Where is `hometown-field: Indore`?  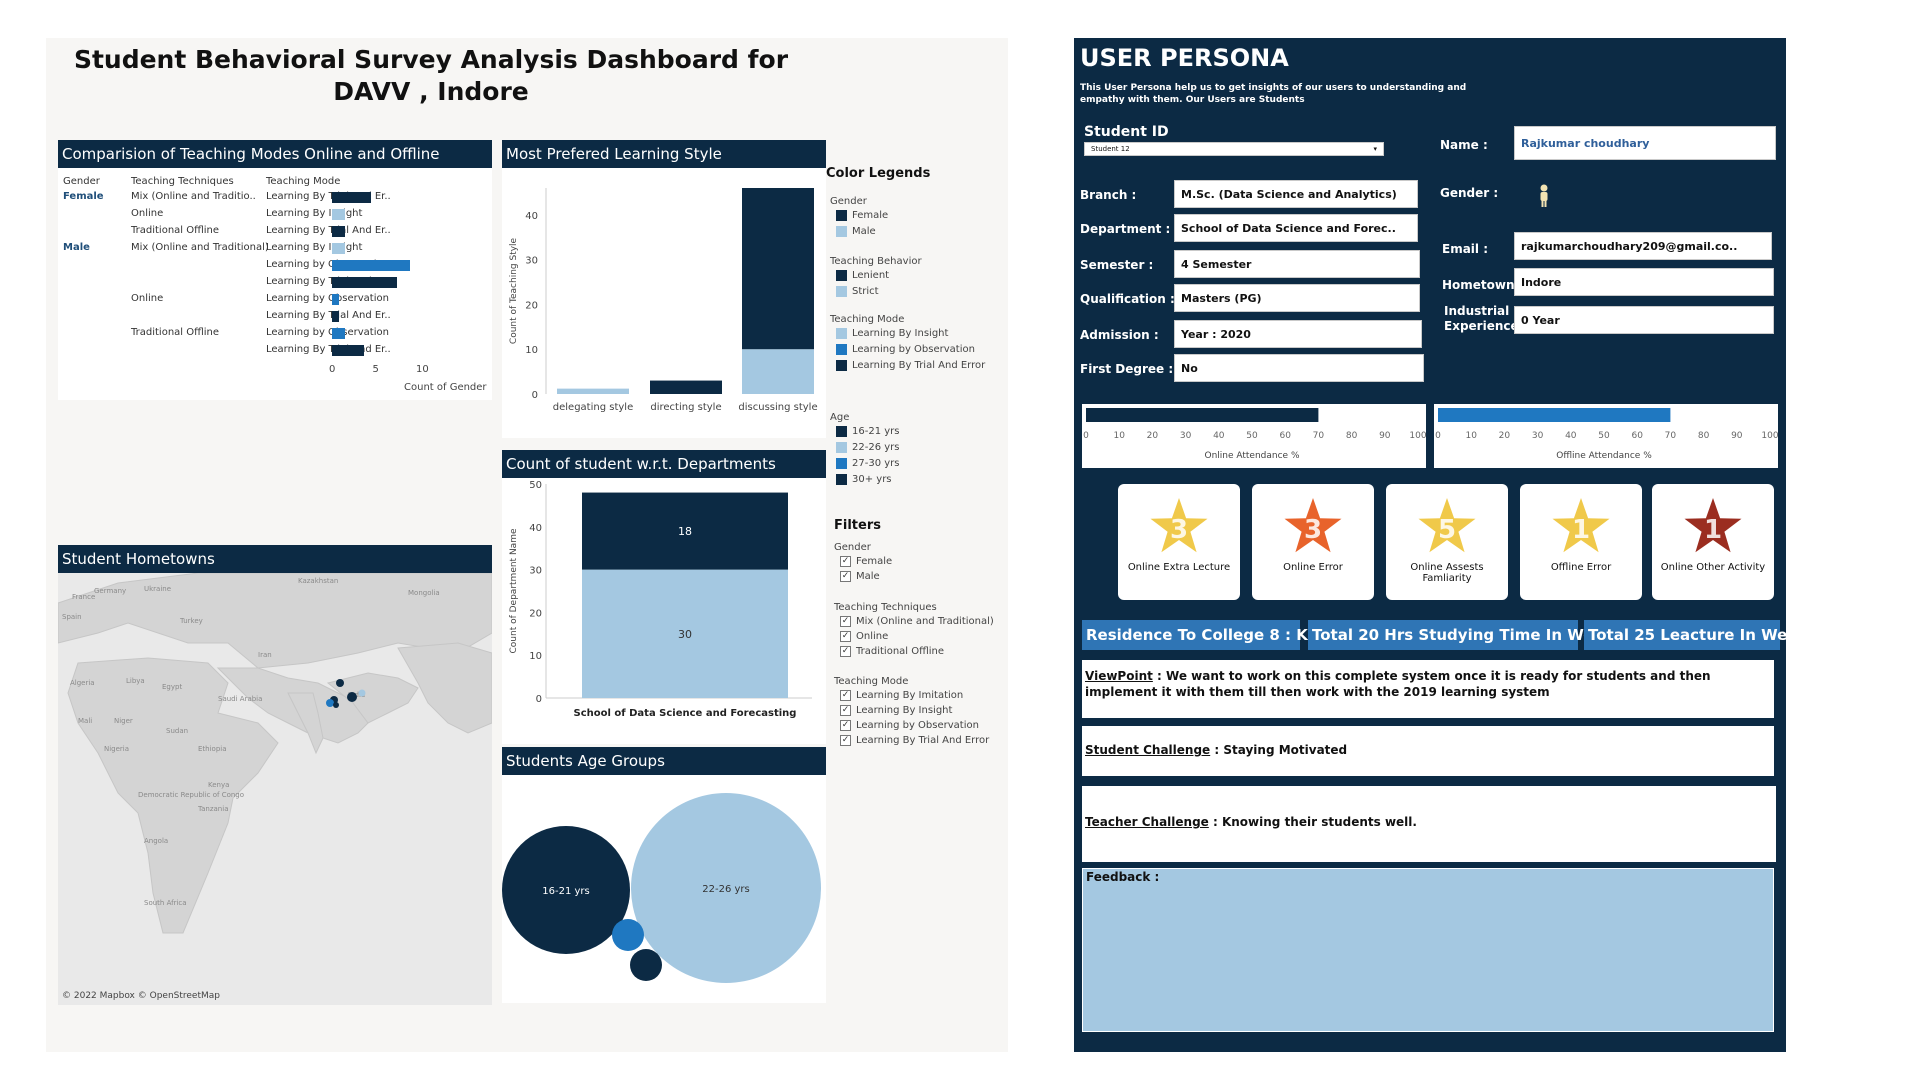
hometown-field: Indore is located at coordinates (1644, 282).